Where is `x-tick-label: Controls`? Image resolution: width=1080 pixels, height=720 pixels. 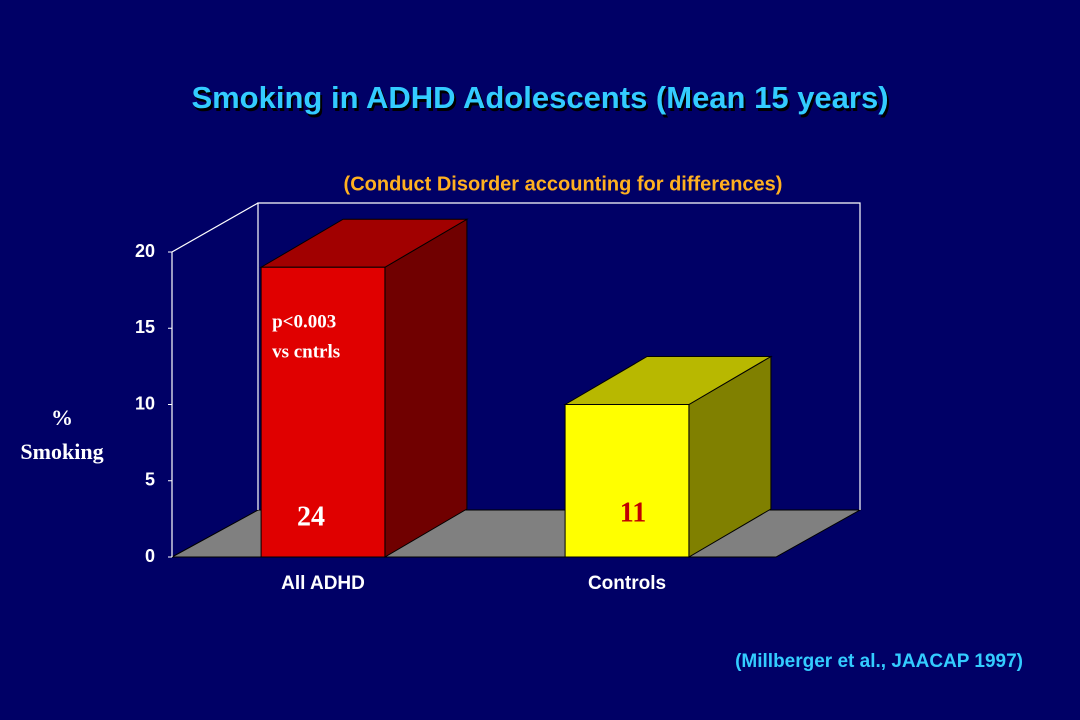 x-tick-label: Controls is located at coordinates (627, 583).